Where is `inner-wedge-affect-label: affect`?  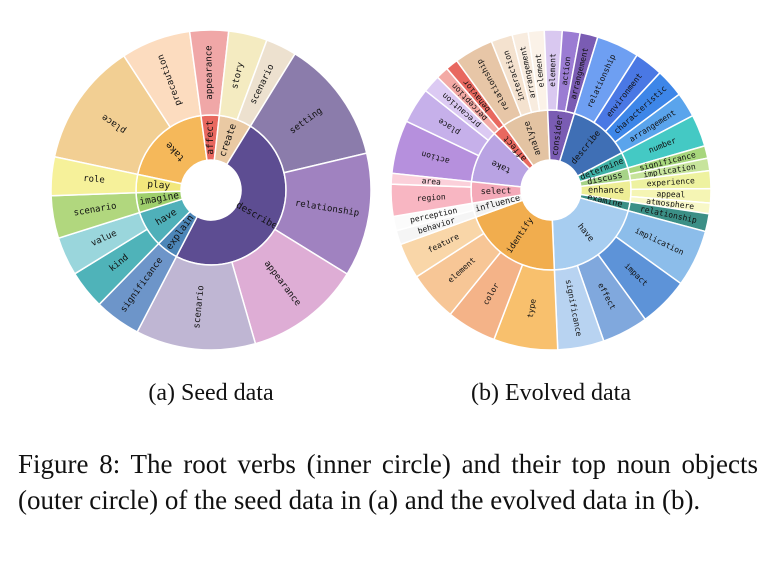
inner-wedge-affect-label: affect is located at coordinates (210, 137).